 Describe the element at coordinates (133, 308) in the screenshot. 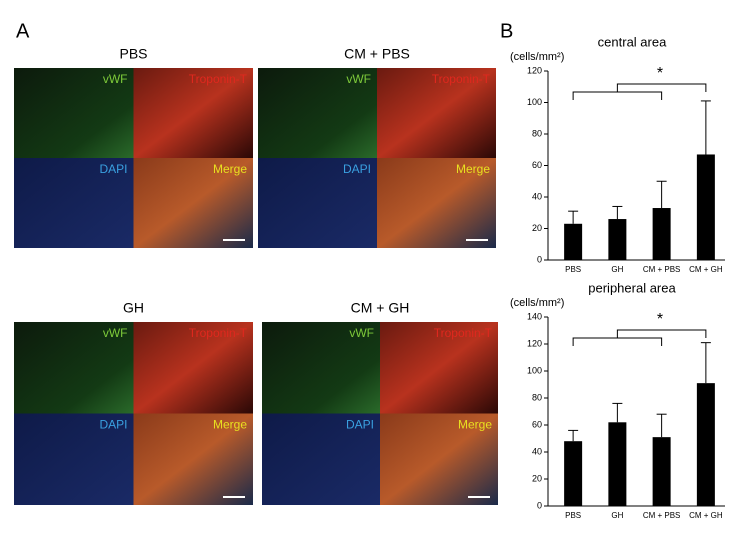

I see `micrograph-title: GH` at that location.